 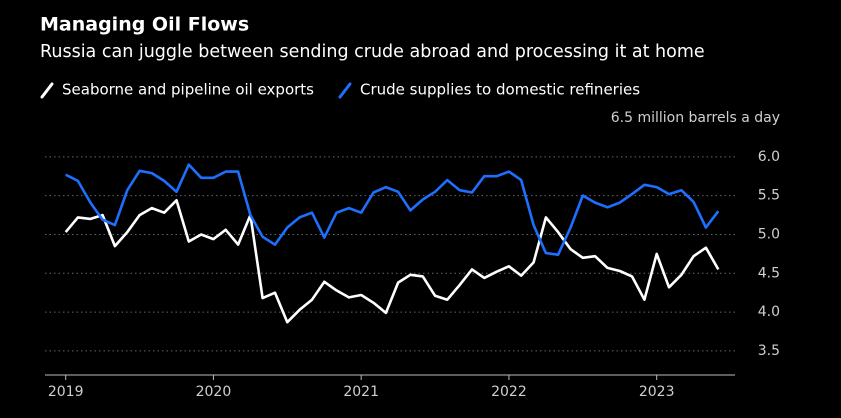 I want to click on y-tick-label: 4.0, so click(x=769, y=312).